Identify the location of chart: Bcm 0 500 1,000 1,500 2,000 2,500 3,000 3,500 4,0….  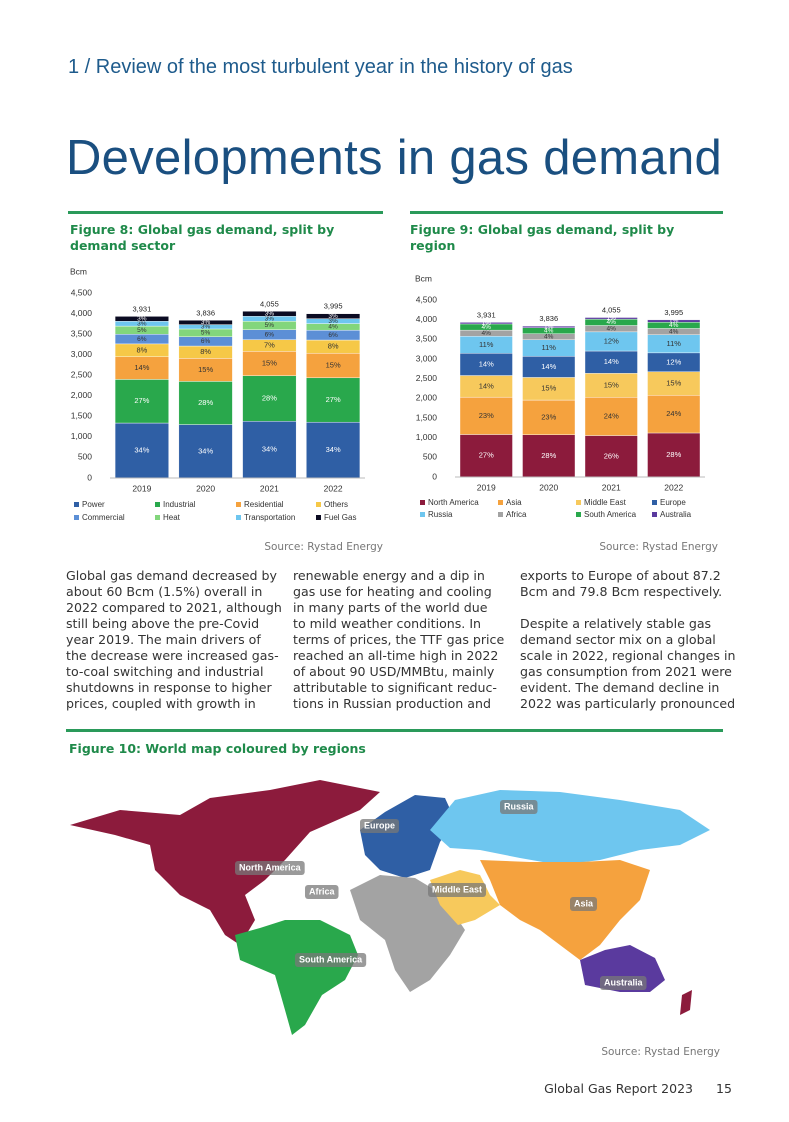
(560, 396).